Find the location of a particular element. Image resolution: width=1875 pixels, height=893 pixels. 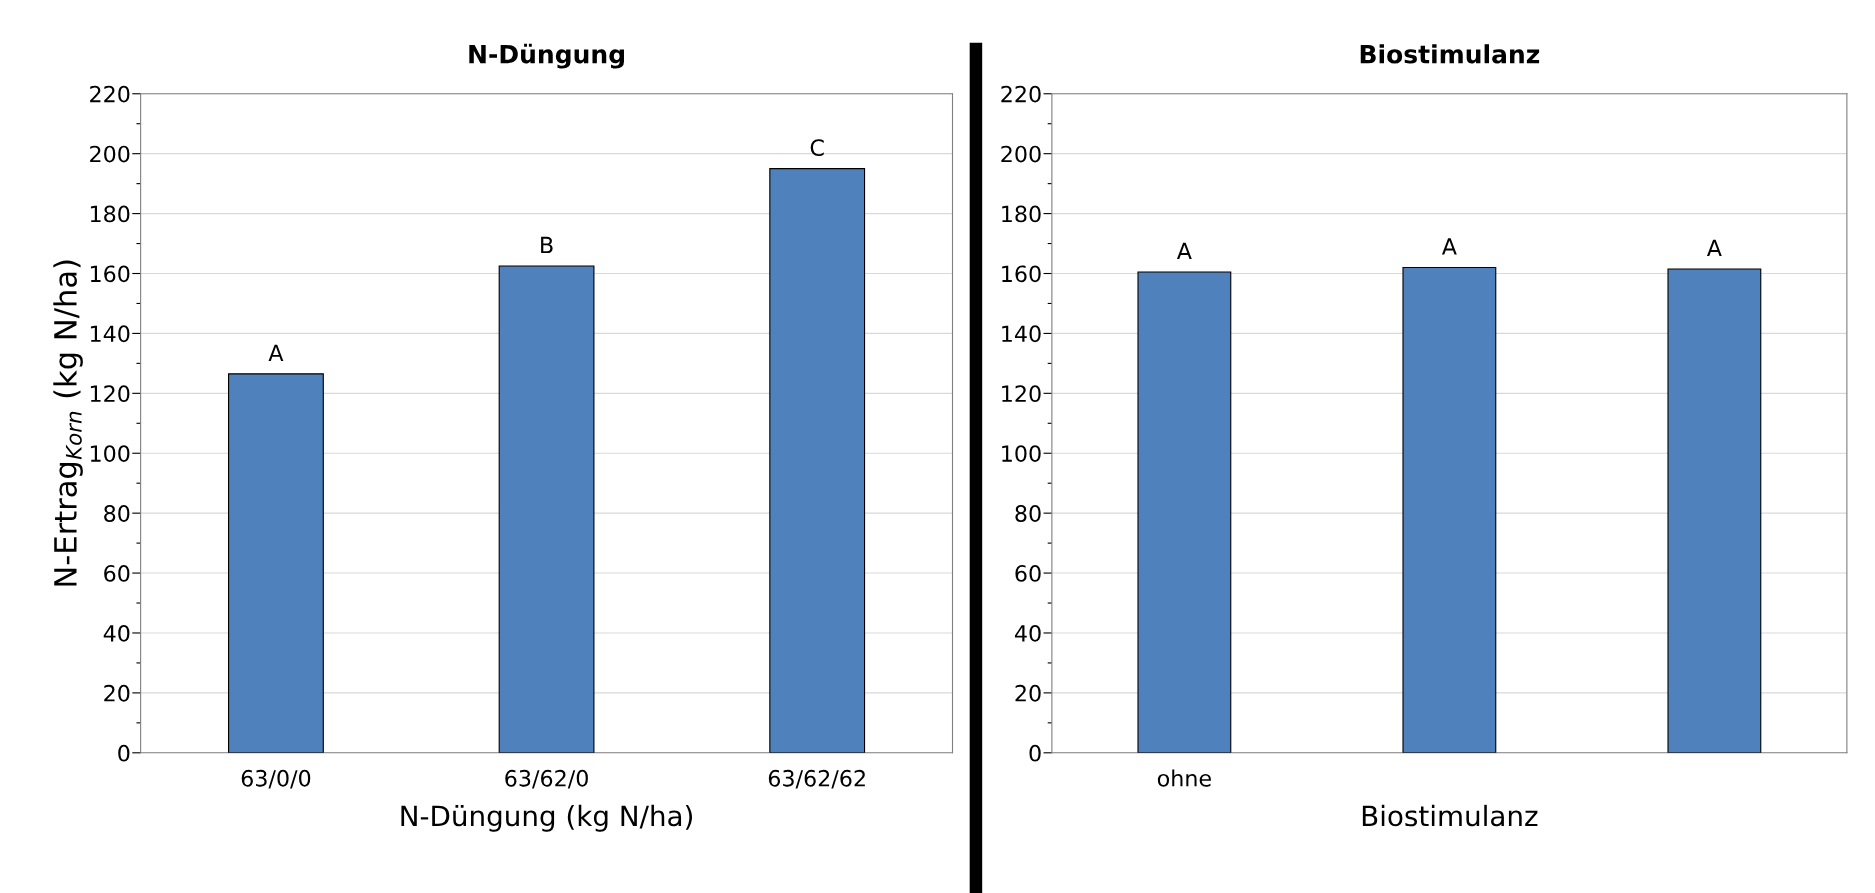

x-tick-label: 63/62/62 is located at coordinates (816, 779).